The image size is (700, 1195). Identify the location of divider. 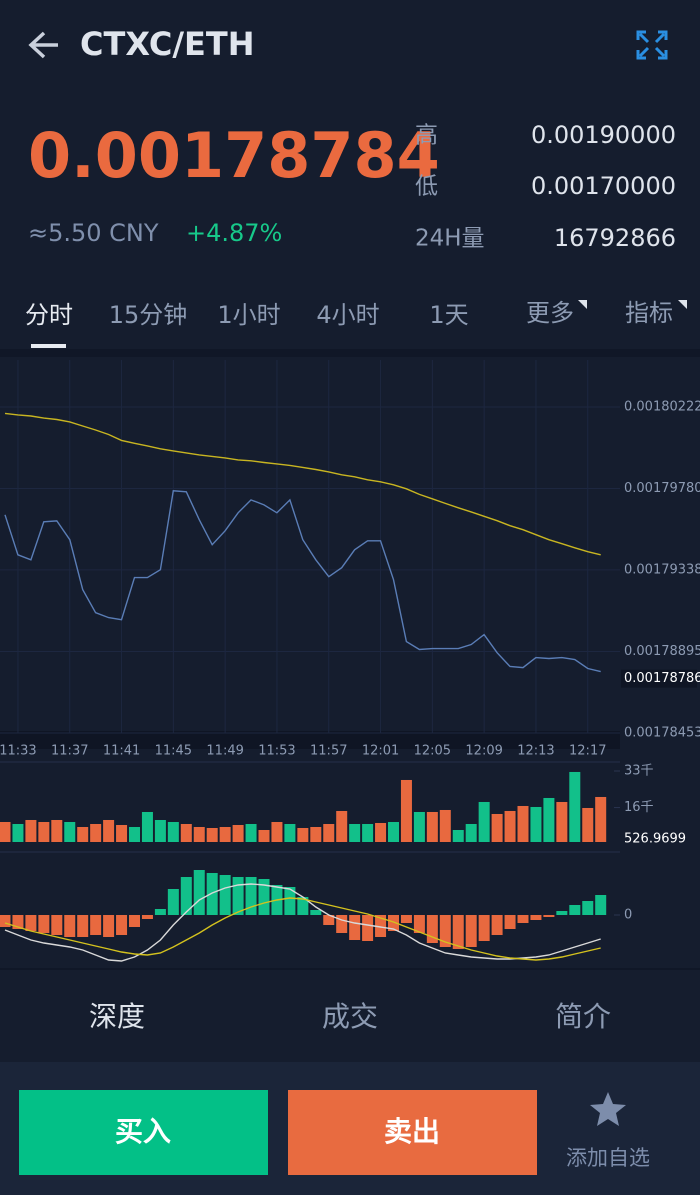
(350, 353).